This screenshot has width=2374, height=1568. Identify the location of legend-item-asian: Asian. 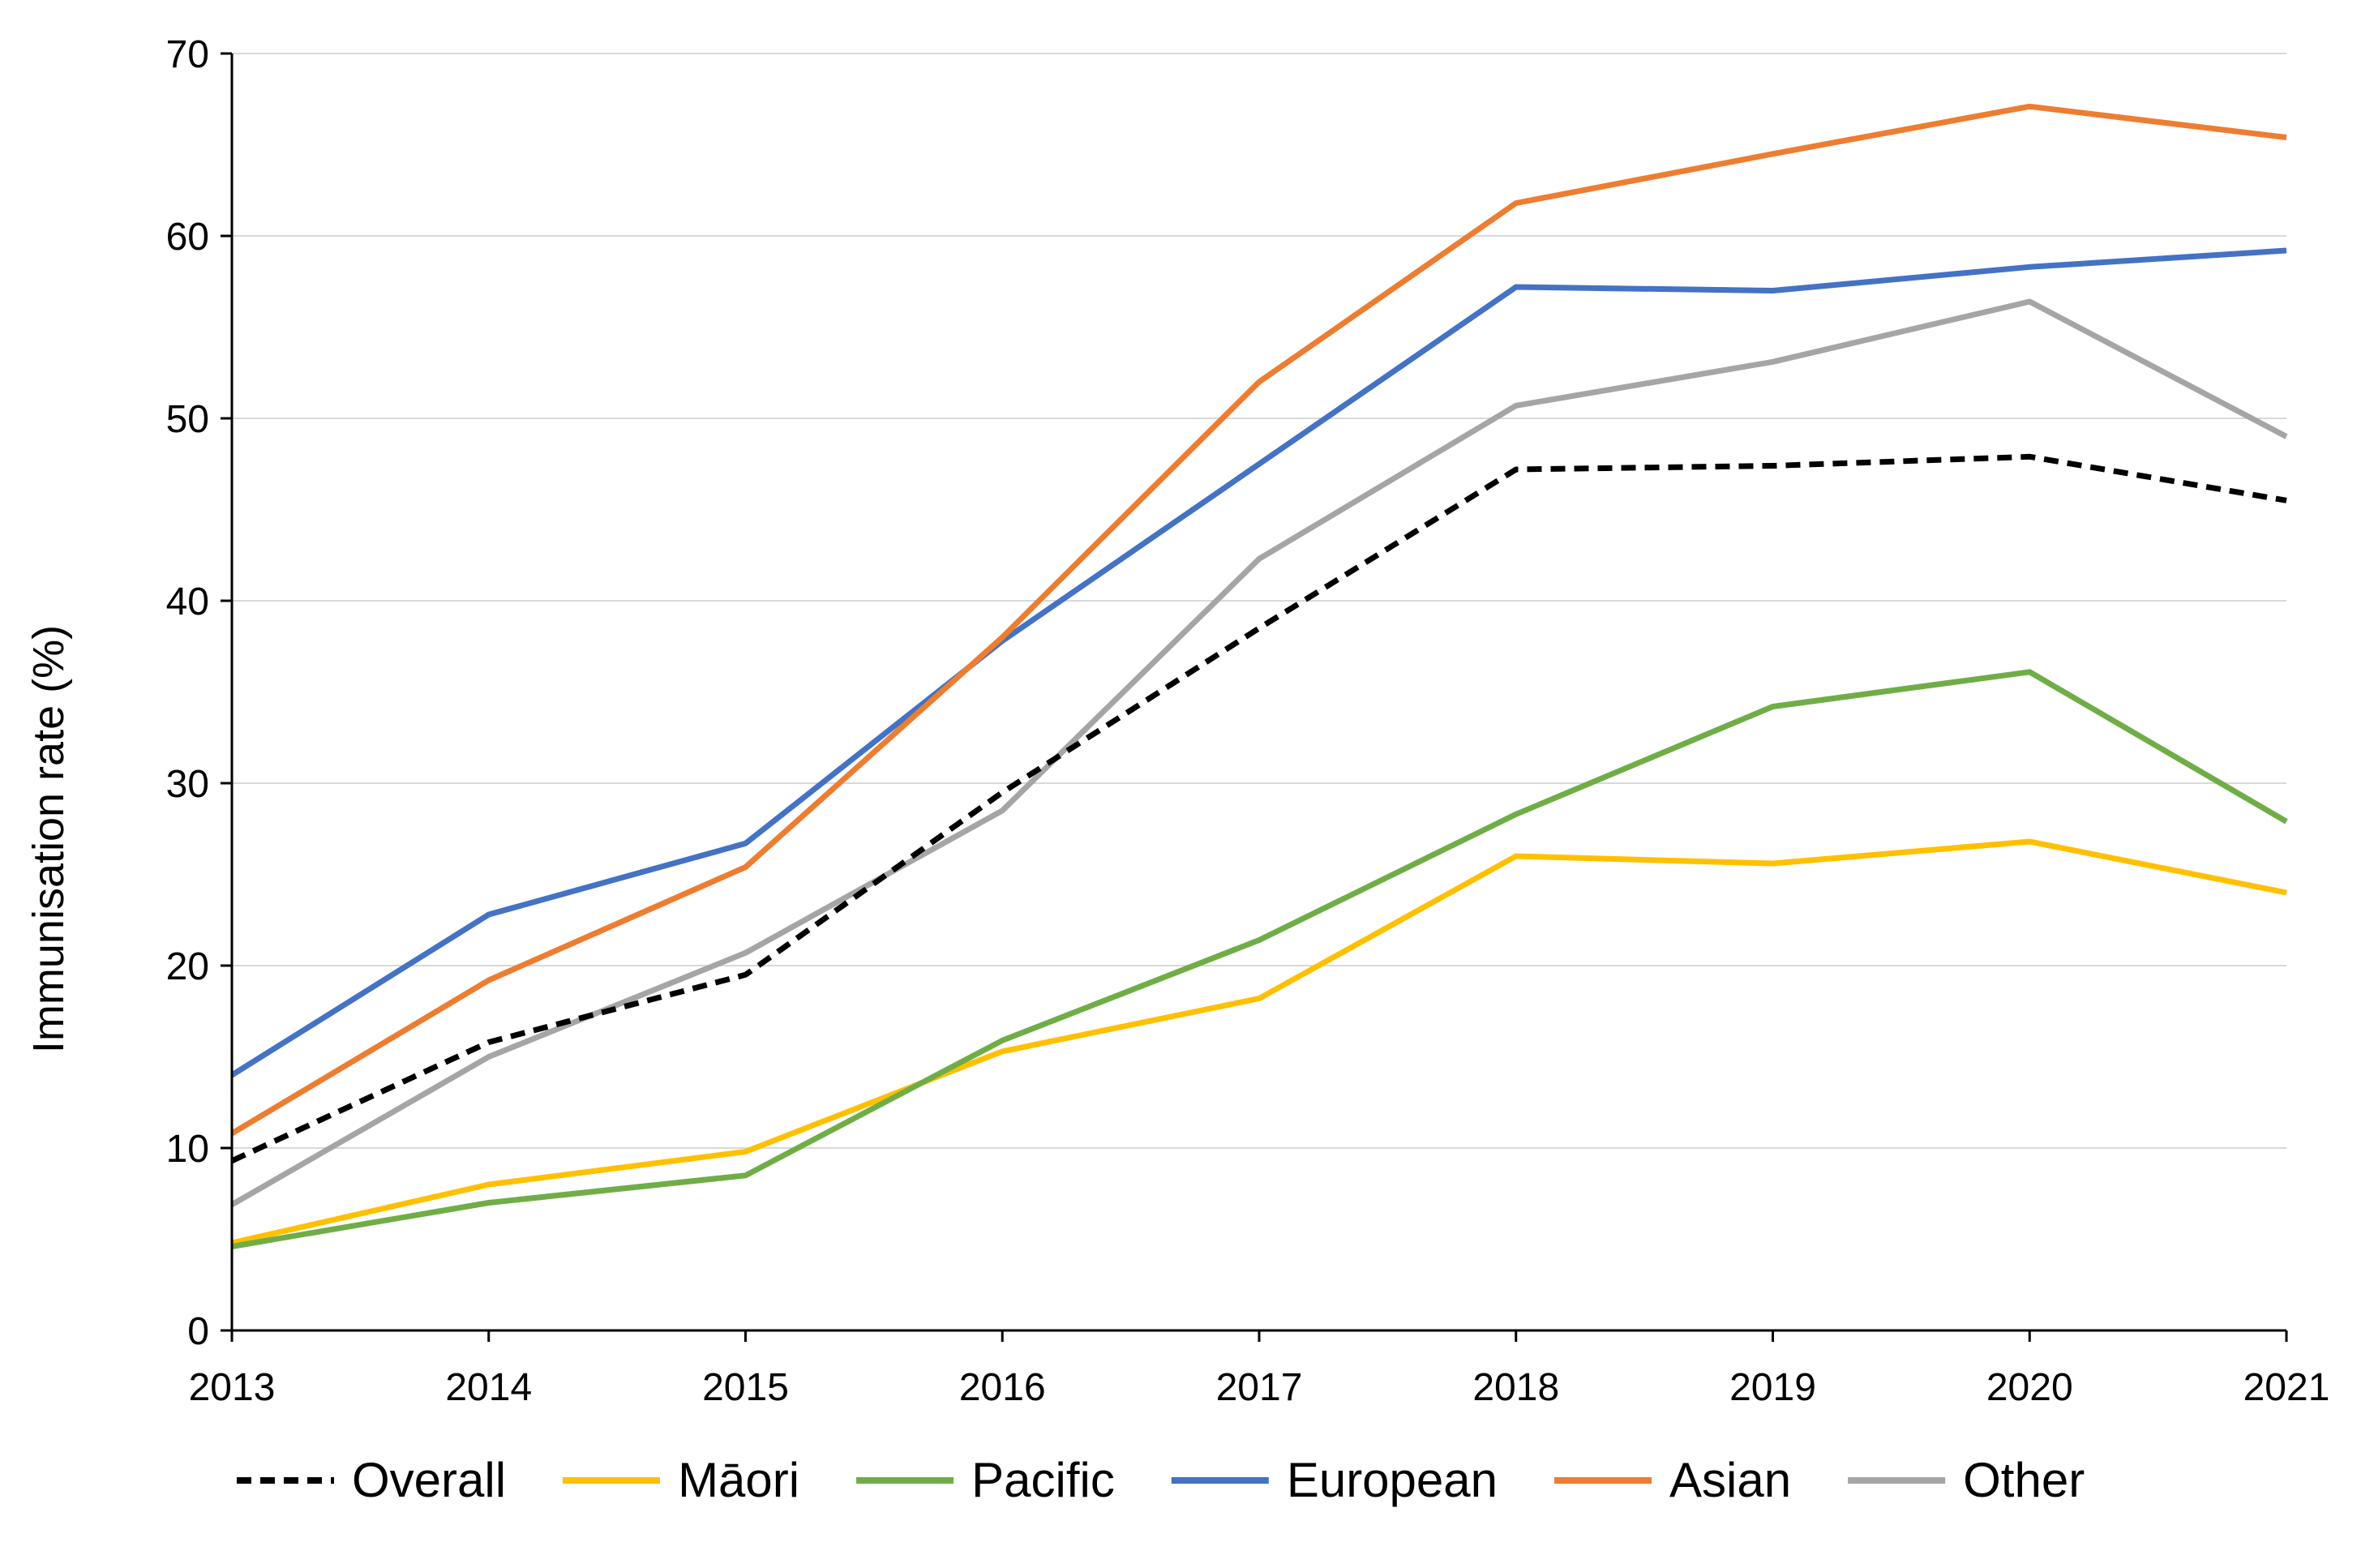
(1672, 1480).